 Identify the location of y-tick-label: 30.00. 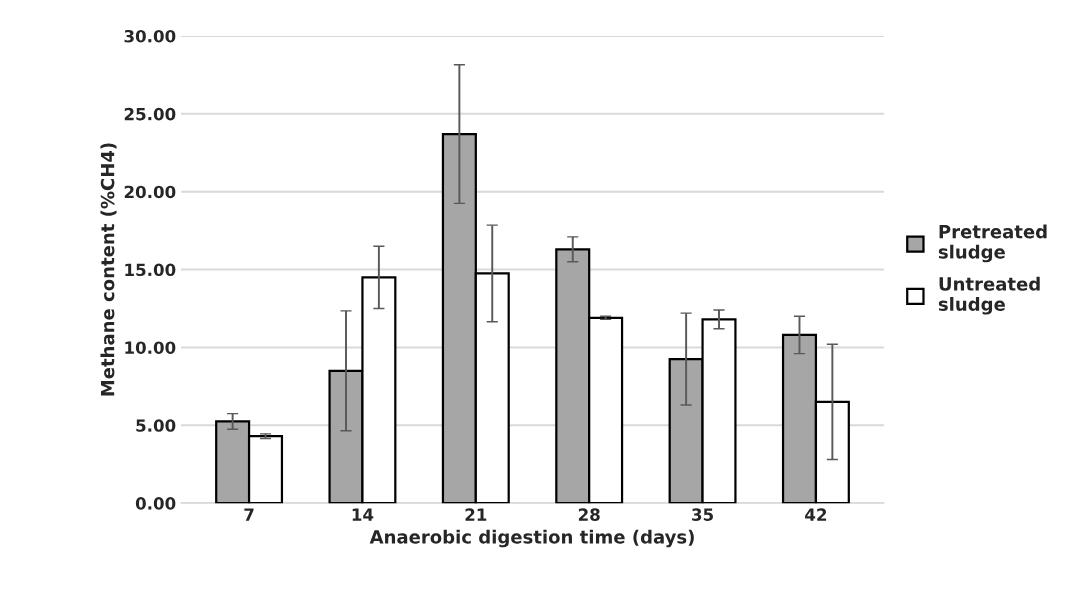
(150, 36).